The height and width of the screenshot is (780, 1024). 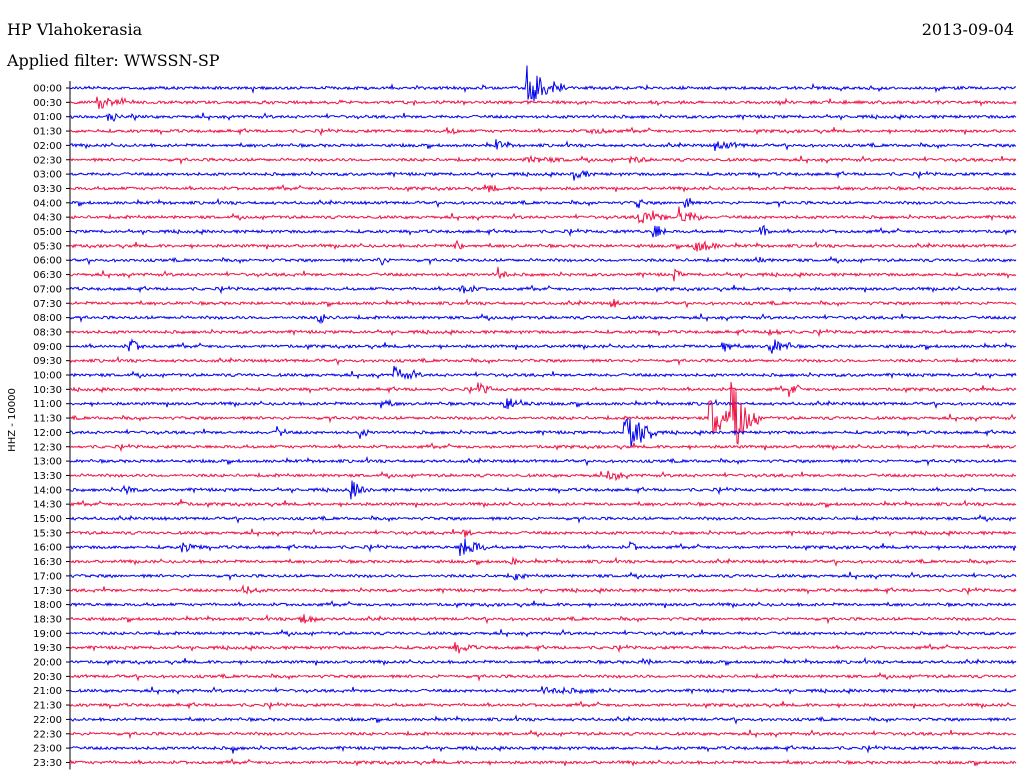 What do you see at coordinates (47, 490) in the screenshot?
I see `row-time-label: 14:00` at bounding box center [47, 490].